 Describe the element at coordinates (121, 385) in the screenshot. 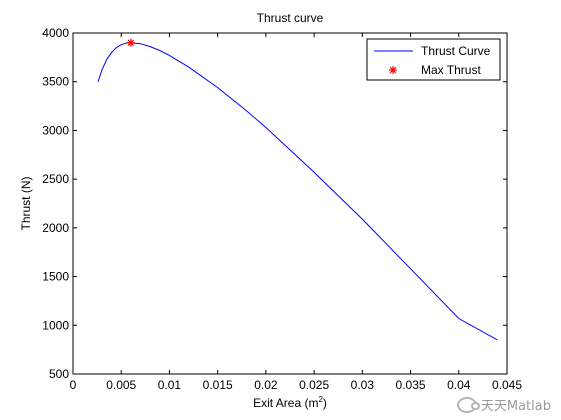

I see `x-tick-label: 0.005` at that location.